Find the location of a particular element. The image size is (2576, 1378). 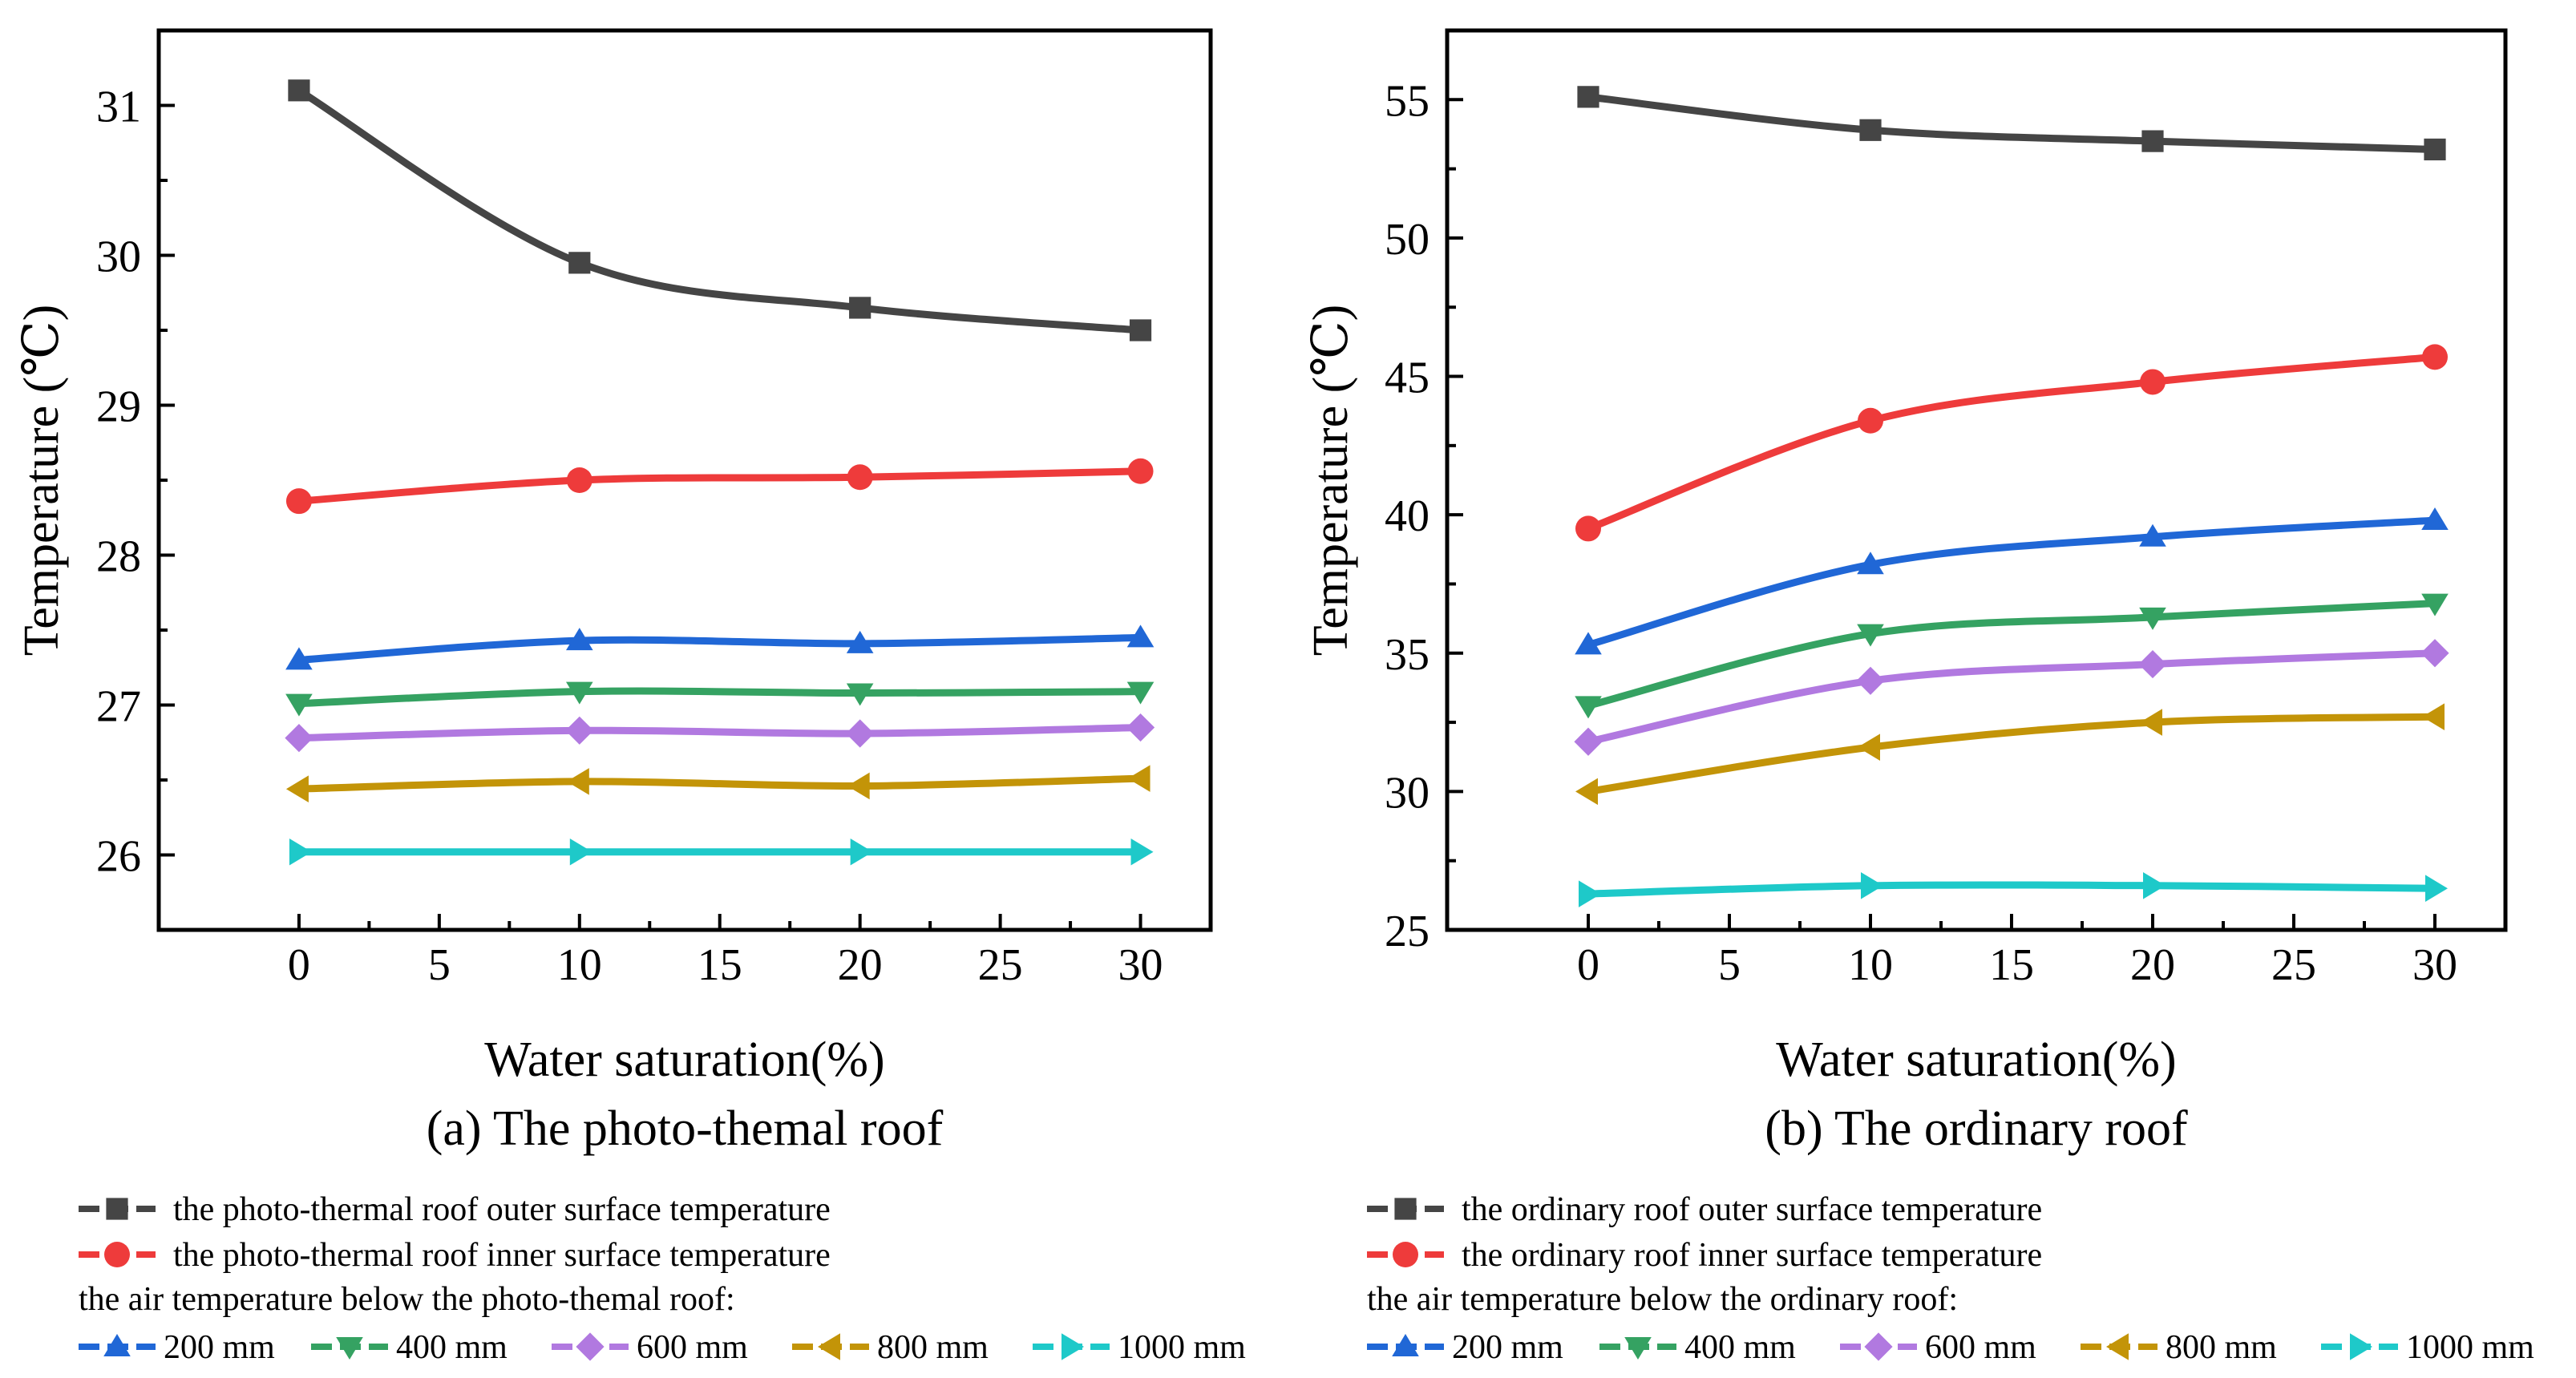

legend-label: 400 mm is located at coordinates (1740, 1347).